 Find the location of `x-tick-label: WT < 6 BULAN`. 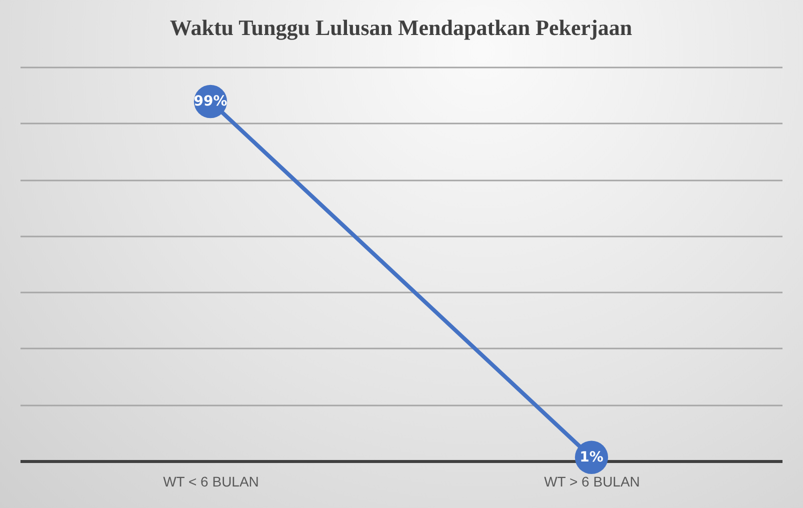

x-tick-label: WT < 6 BULAN is located at coordinates (211, 482).